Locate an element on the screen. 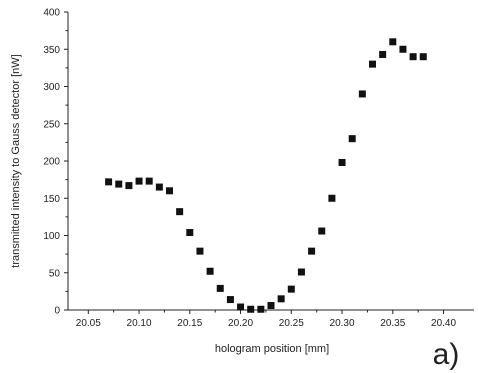 The height and width of the screenshot is (373, 478). x-axis-label: hologram position [mm] is located at coordinates (272, 349).